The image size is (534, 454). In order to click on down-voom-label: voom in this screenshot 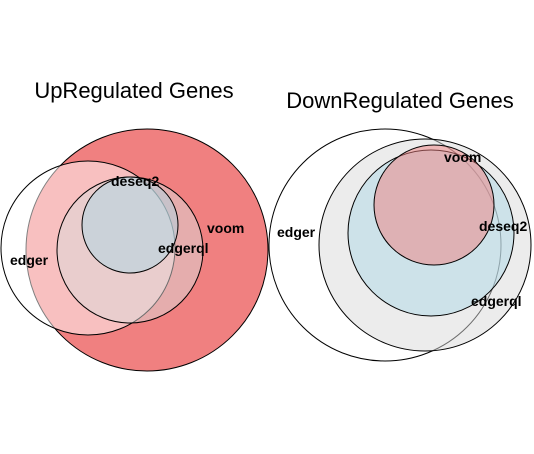, I will do `click(462, 157)`.